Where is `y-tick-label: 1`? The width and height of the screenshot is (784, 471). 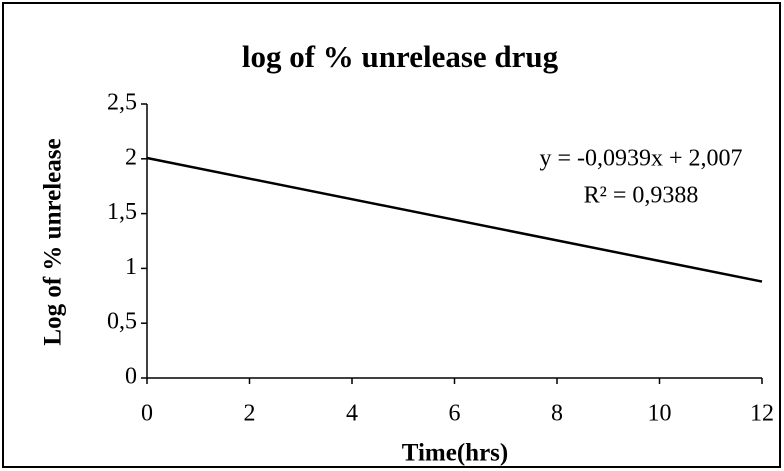 y-tick-label: 1 is located at coordinates (131, 267).